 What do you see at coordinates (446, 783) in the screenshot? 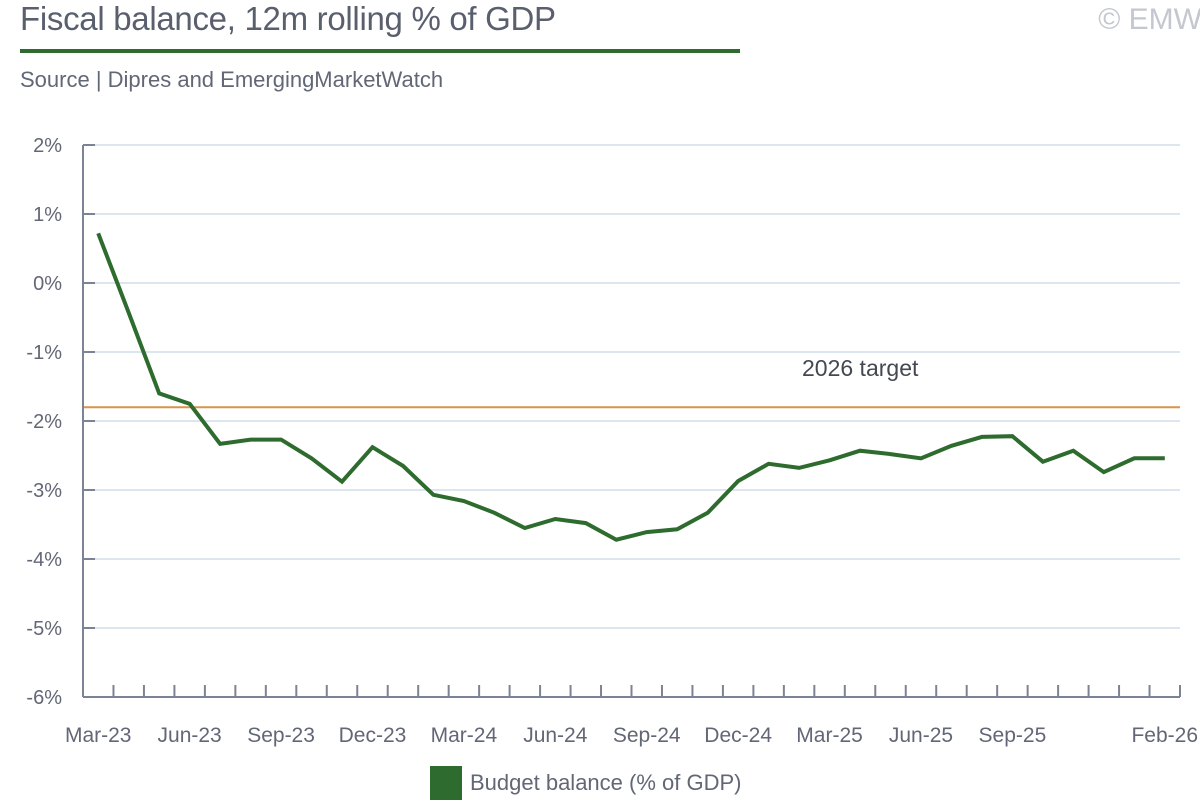
I see `legend-swatch-budget-balance` at bounding box center [446, 783].